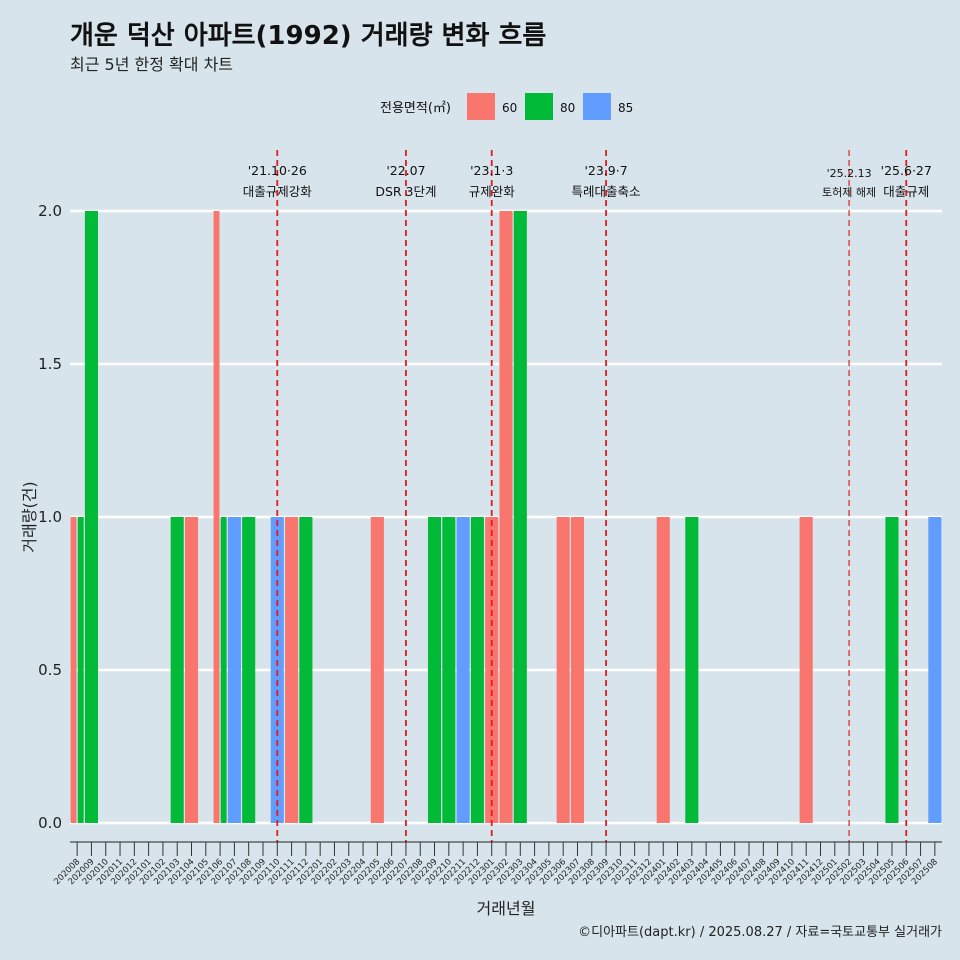 Image resolution: width=960 pixels, height=960 pixels. Describe the element at coordinates (906, 191) in the screenshot. I see `event-label-202506: 대출규제` at that location.